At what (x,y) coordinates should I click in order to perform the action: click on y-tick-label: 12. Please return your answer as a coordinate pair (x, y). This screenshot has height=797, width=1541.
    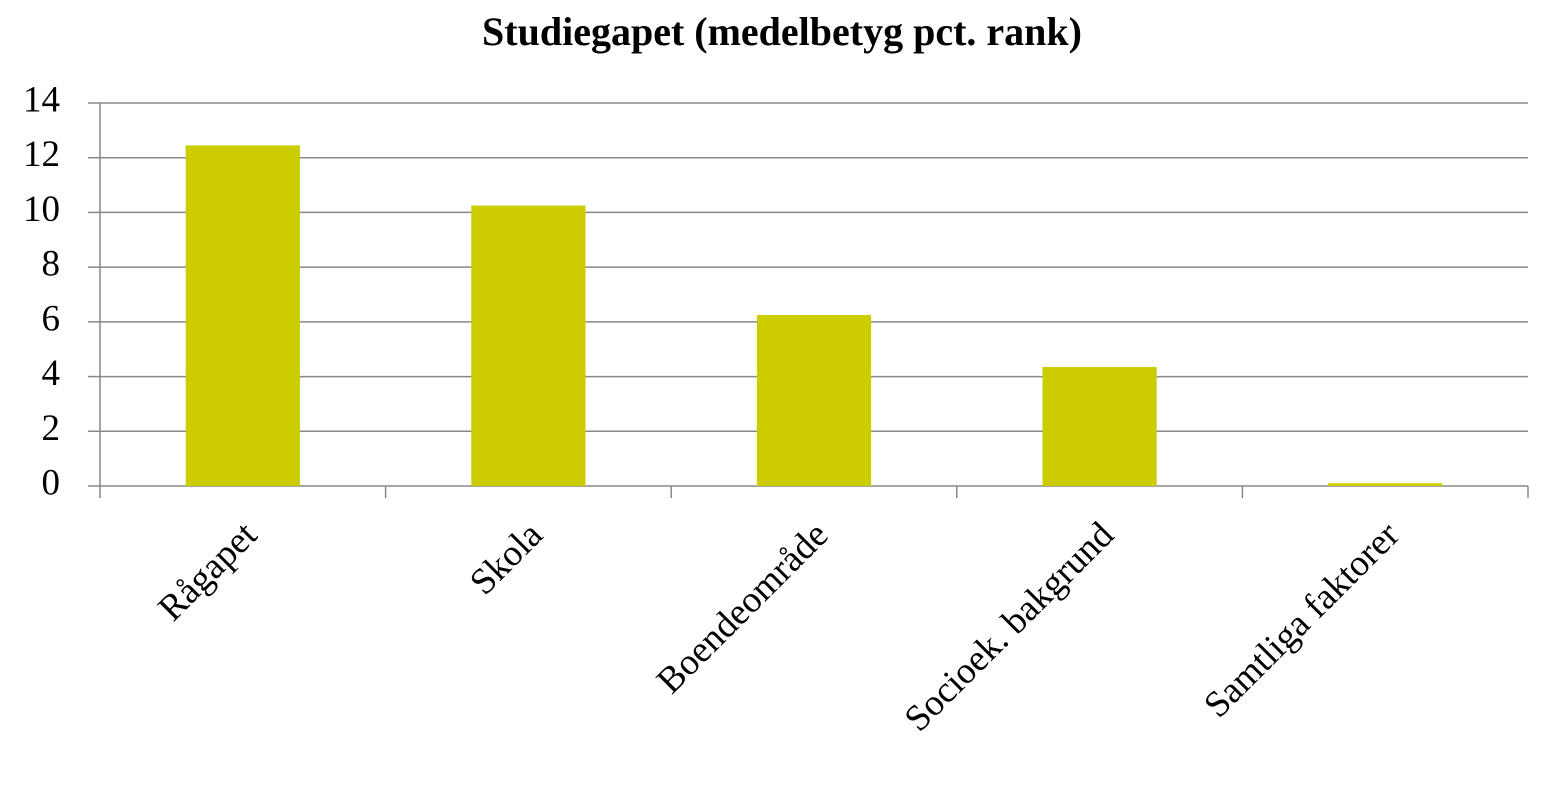
    Looking at the image, I should click on (41, 154).